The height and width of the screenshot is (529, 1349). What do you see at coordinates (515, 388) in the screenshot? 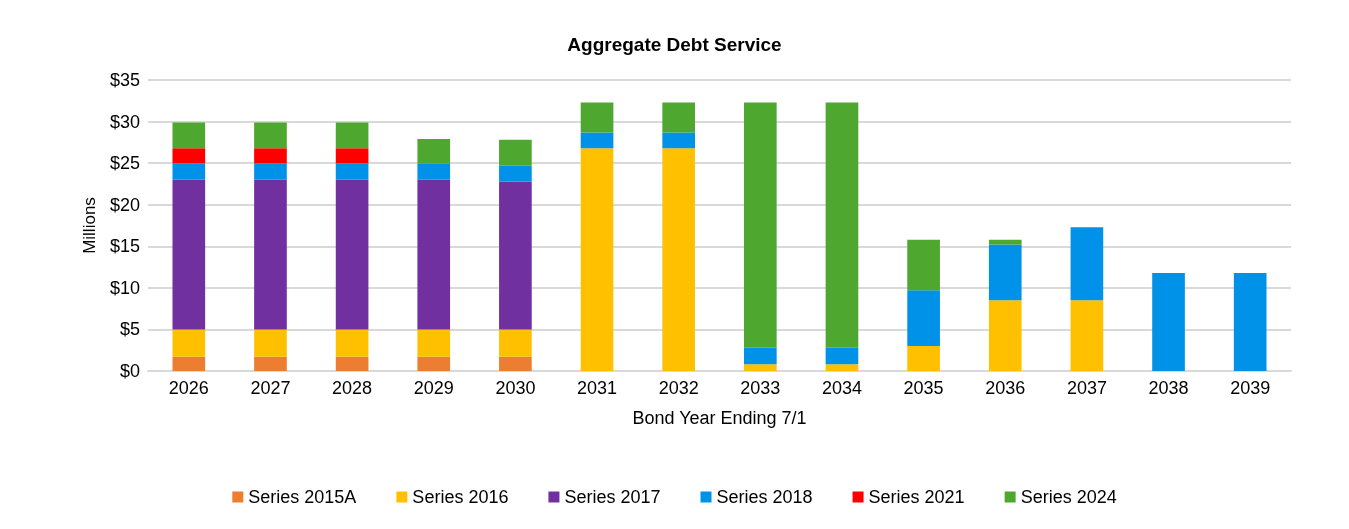
I see `x-tick-label: 2030` at bounding box center [515, 388].